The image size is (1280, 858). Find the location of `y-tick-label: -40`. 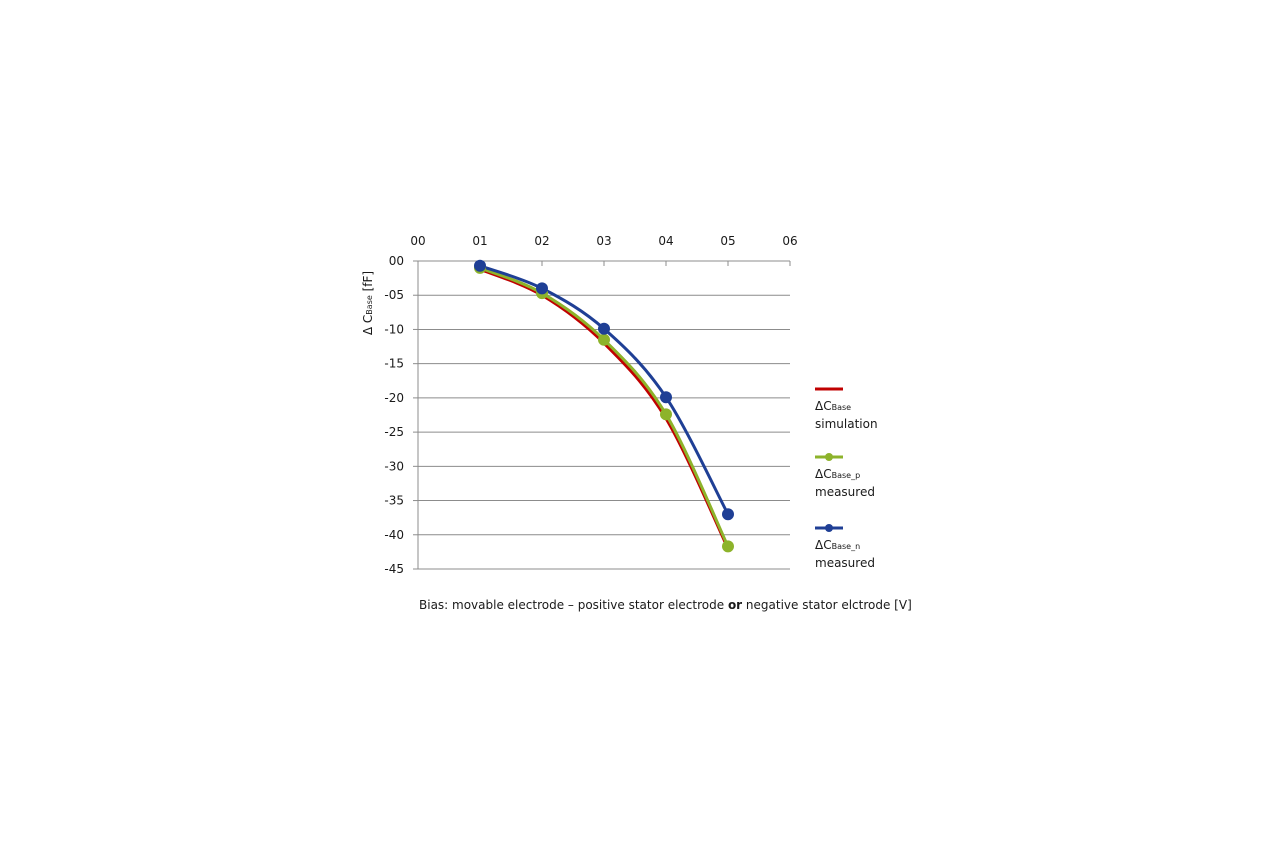

y-tick-label: -40 is located at coordinates (394, 535).